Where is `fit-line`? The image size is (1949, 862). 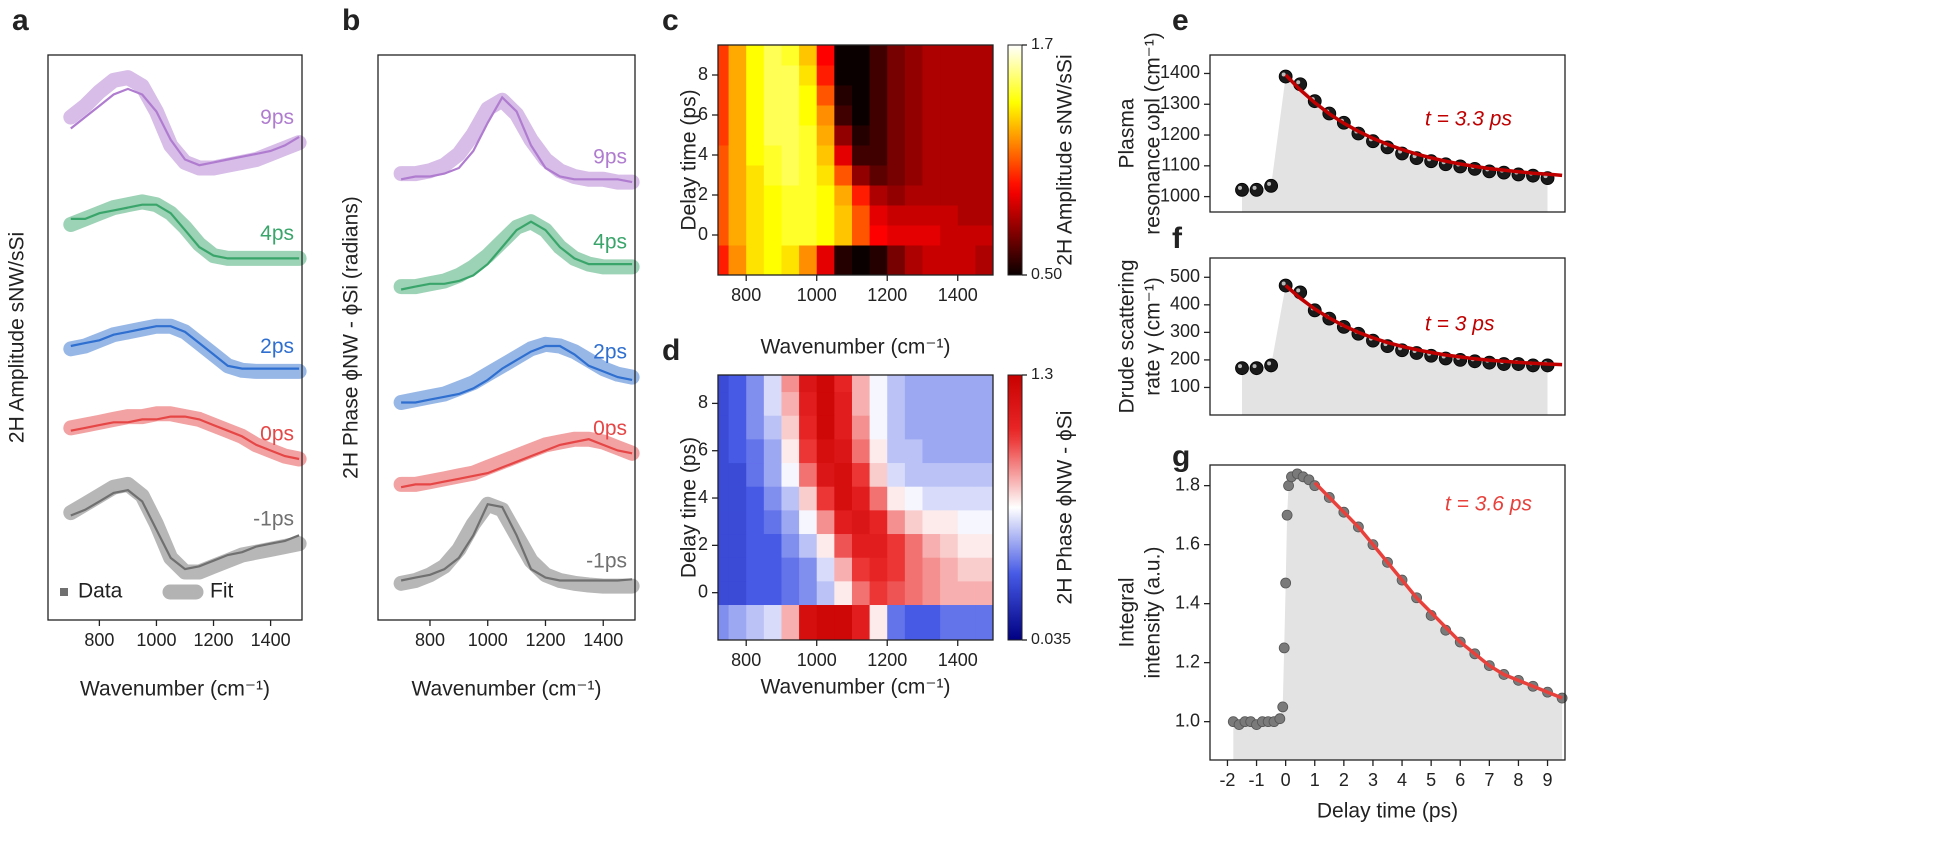
fit-line is located at coordinates (1423, 125).